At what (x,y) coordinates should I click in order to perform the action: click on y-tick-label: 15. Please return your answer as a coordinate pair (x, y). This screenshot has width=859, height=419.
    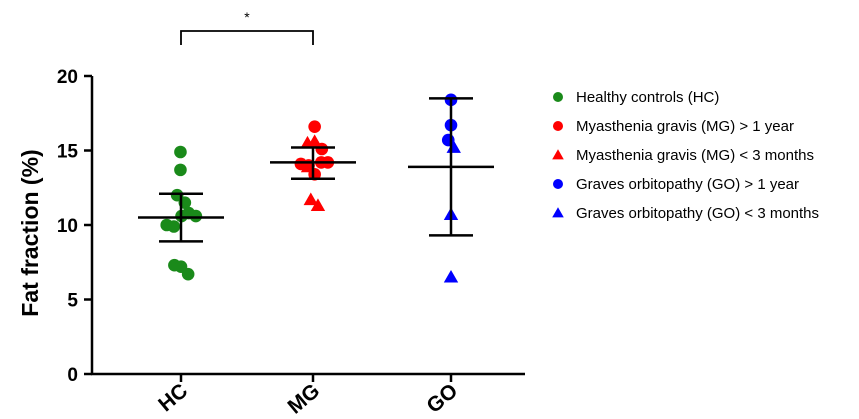
    Looking at the image, I should click on (68, 152).